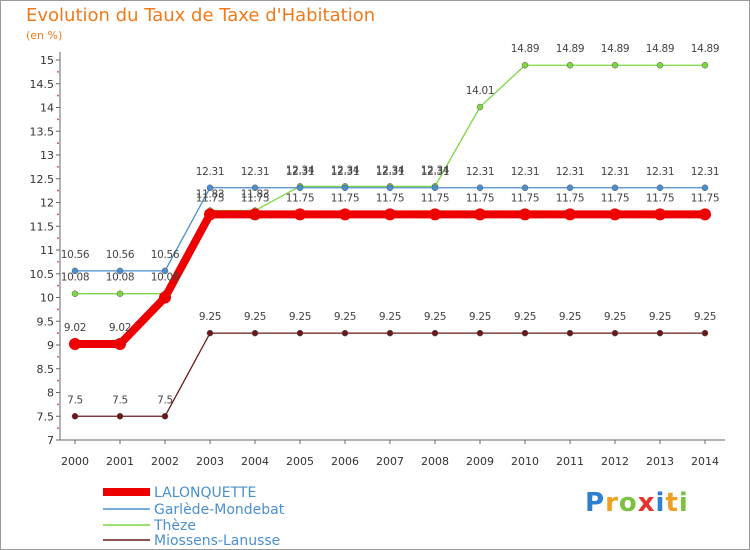 This screenshot has height=550, width=750. What do you see at coordinates (75, 461) in the screenshot?
I see `x-tick-label: 2000` at bounding box center [75, 461].